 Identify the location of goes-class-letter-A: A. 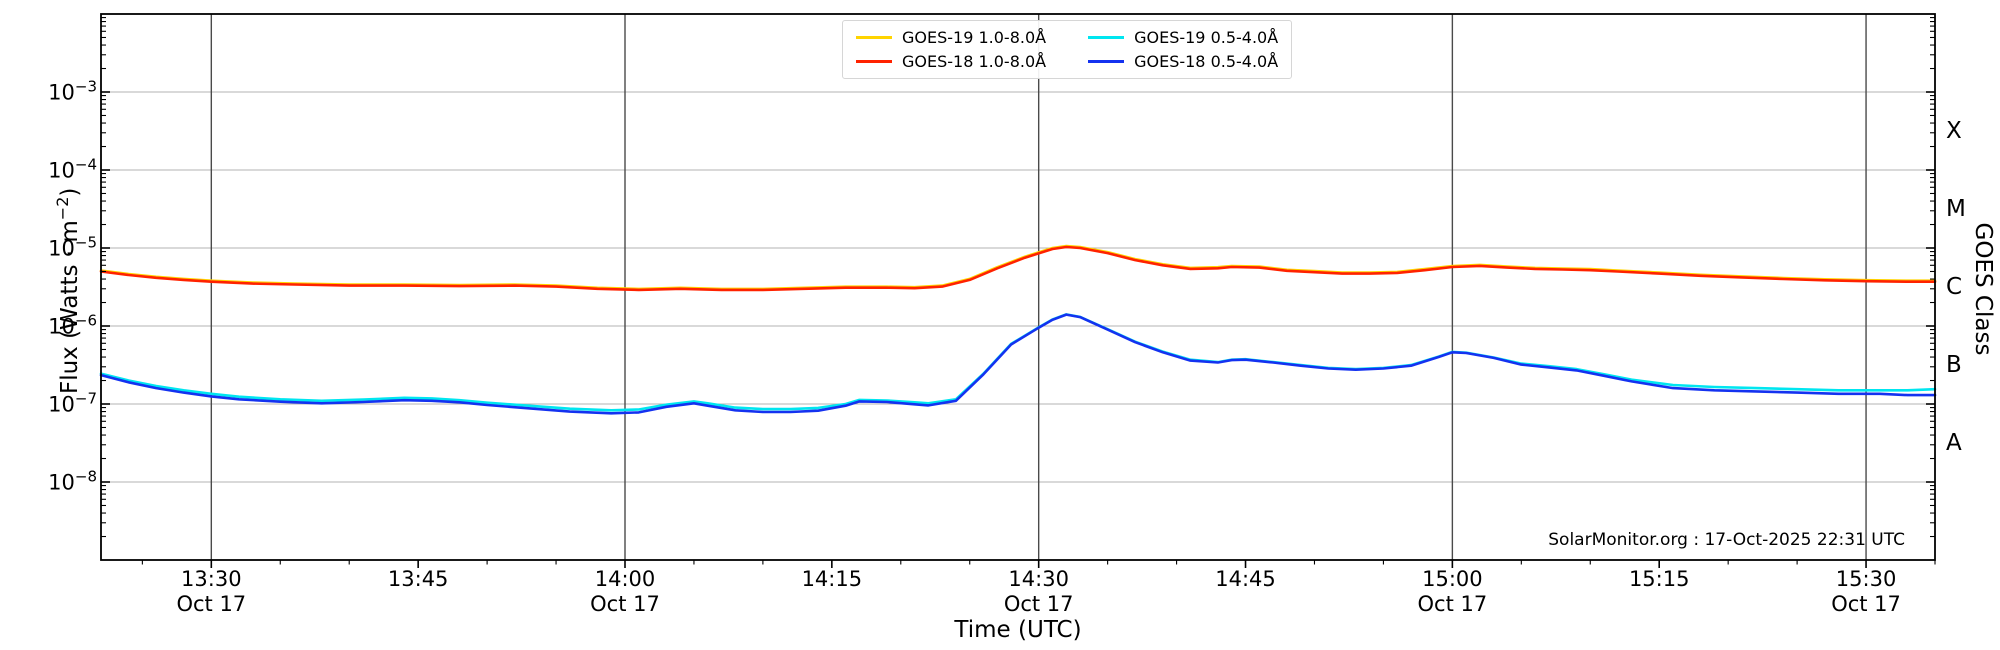
(1954, 443).